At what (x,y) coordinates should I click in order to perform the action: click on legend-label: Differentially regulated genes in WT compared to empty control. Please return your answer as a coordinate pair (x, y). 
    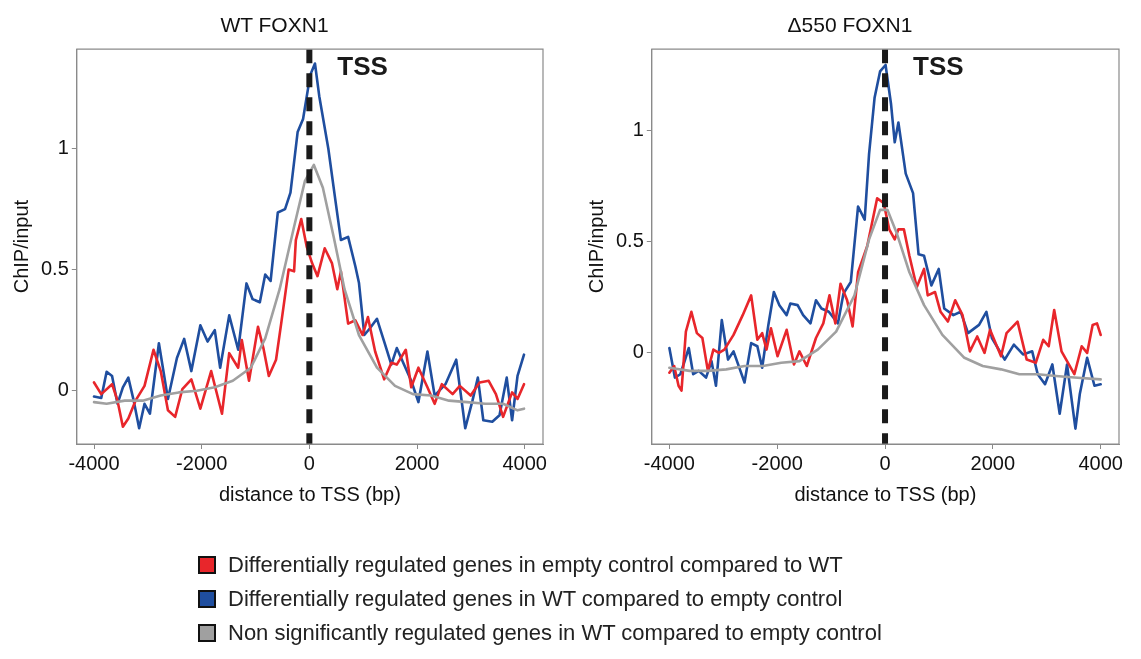
    Looking at the image, I should click on (535, 599).